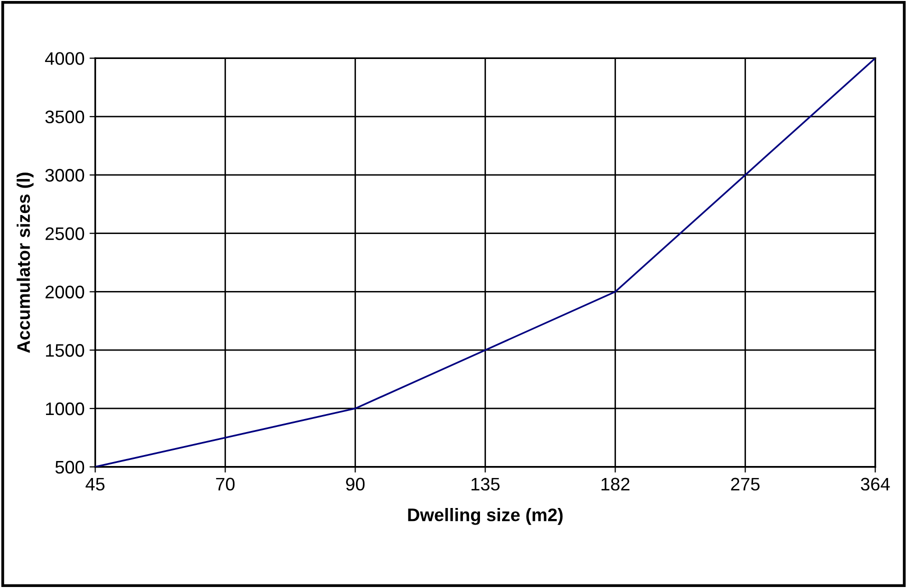 This screenshot has height=588, width=907. Describe the element at coordinates (69, 467) in the screenshot. I see `y-tick-label: 500` at that location.